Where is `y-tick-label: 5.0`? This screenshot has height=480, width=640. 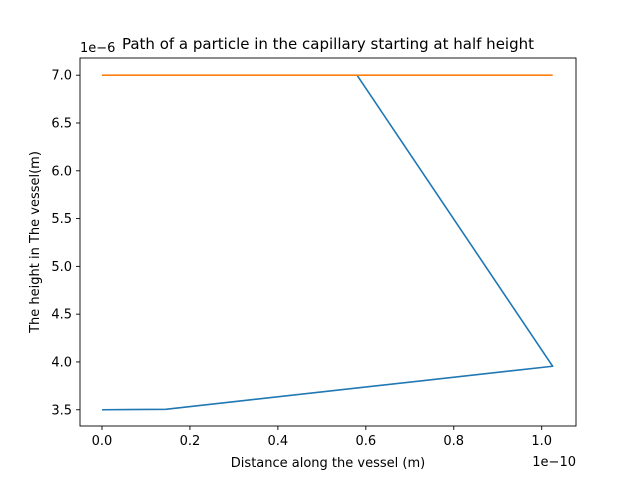 y-tick-label: 5.0 is located at coordinates (61, 267).